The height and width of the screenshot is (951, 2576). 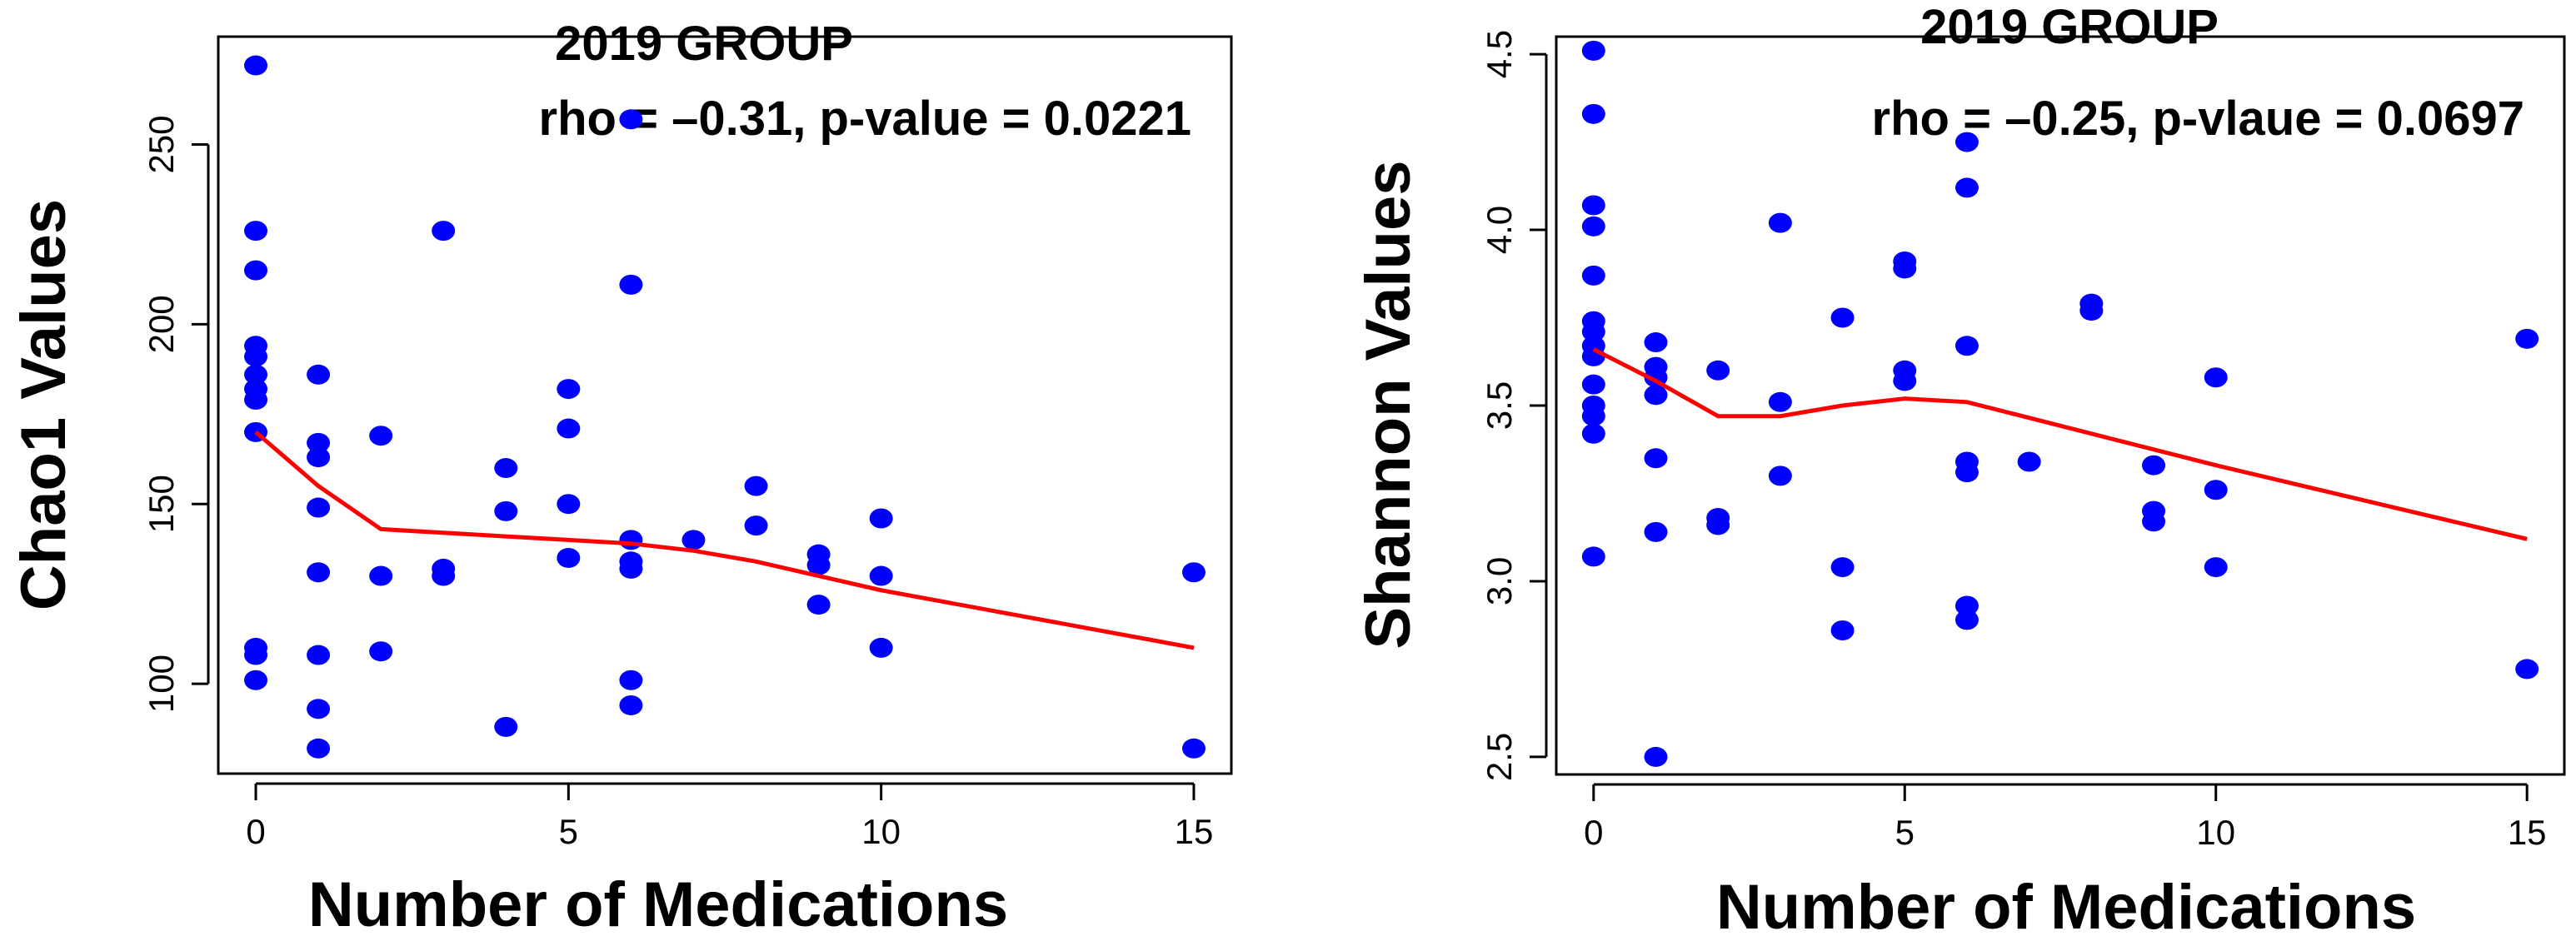 I want to click on y-tick-label: 250, so click(x=161, y=144).